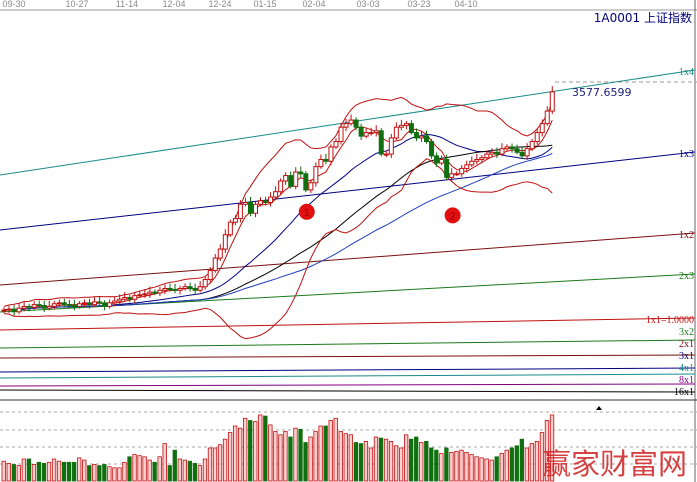 The height and width of the screenshot is (482, 697). I want to click on gann-label: 4x1, so click(686, 368).